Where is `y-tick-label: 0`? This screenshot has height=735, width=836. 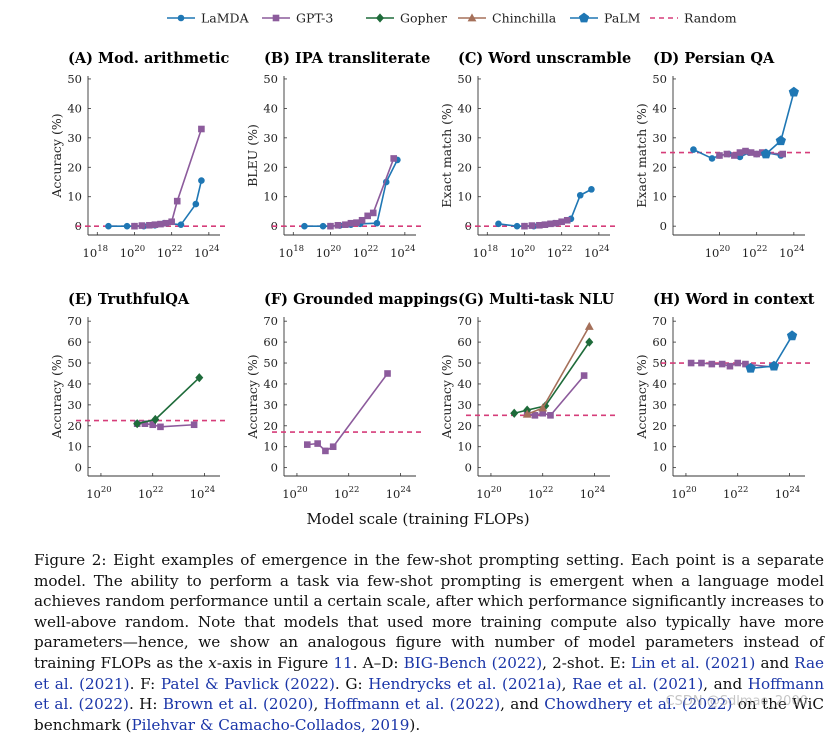 y-tick-label: 0 is located at coordinates (663, 226).